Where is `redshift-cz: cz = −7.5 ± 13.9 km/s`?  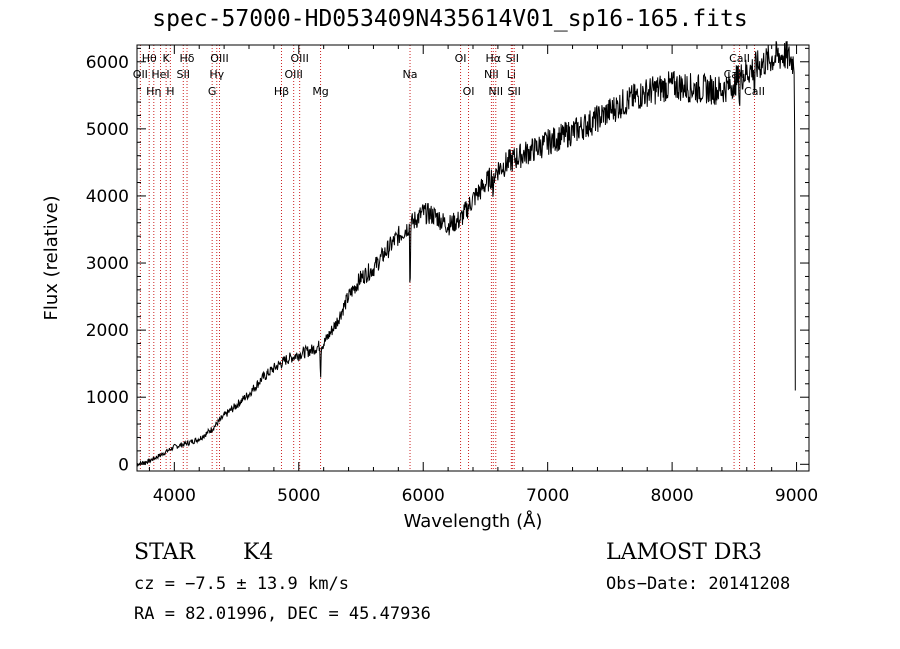
redshift-cz: cz = −7.5 ± 13.9 km/s is located at coordinates (241, 584).